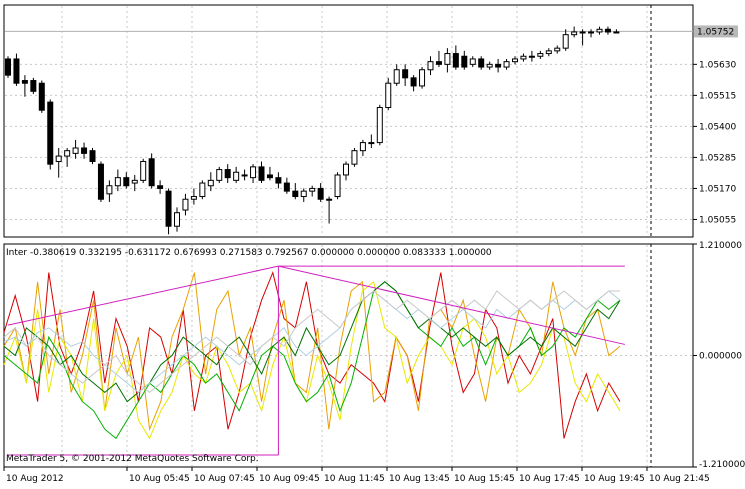 Image resolution: width=745 pixels, height=489 pixels. I want to click on time-axis-label: 10 Aug 09:45, so click(289, 479).